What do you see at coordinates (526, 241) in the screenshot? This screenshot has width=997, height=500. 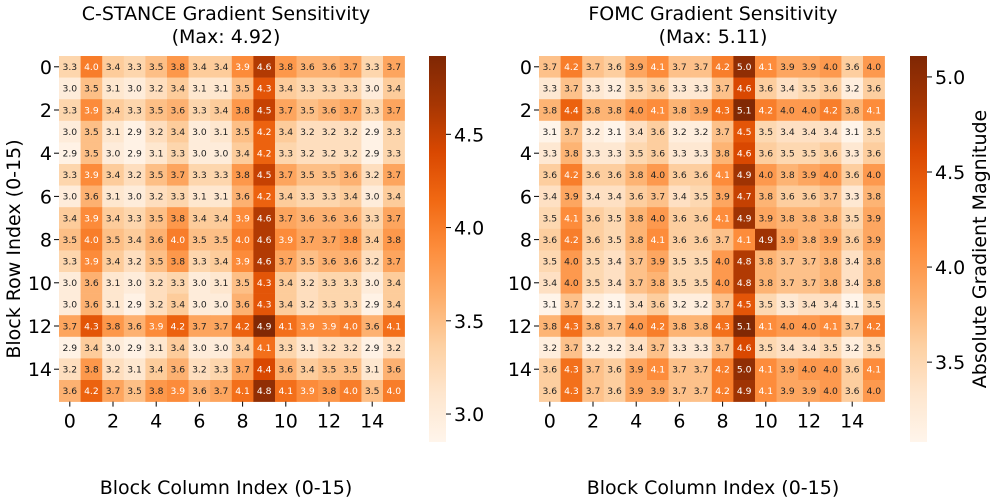 I see `y-tick-label: 8` at bounding box center [526, 241].